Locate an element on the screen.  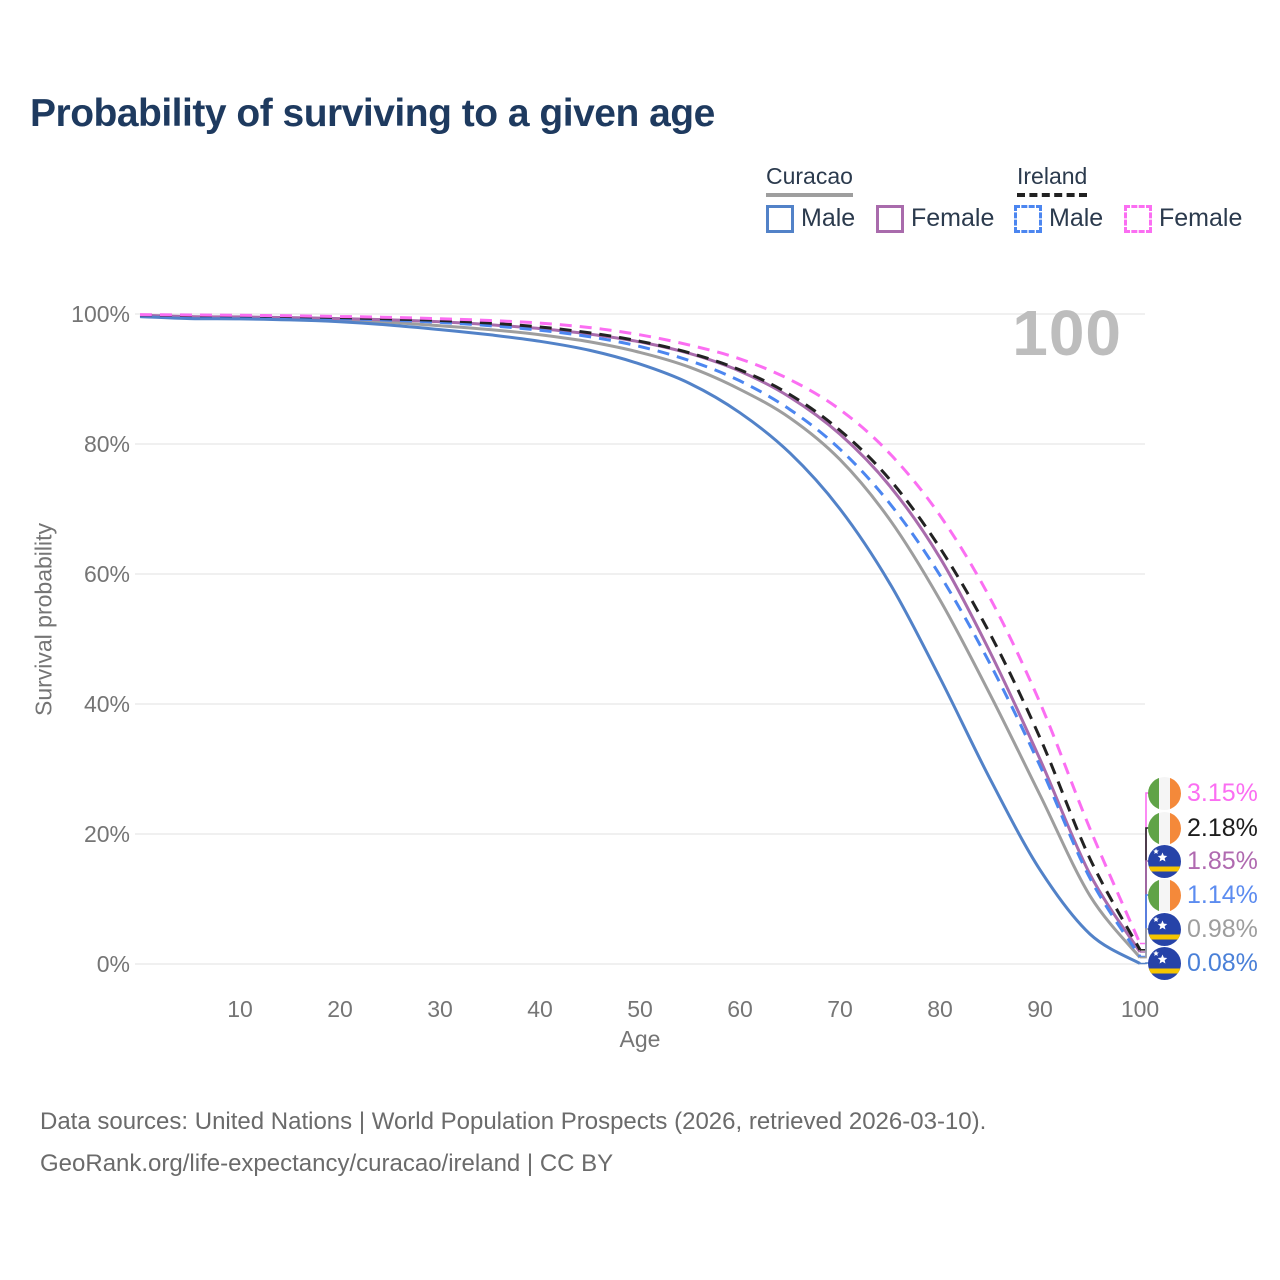
x-tick-label: 80 is located at coordinates (940, 1009).